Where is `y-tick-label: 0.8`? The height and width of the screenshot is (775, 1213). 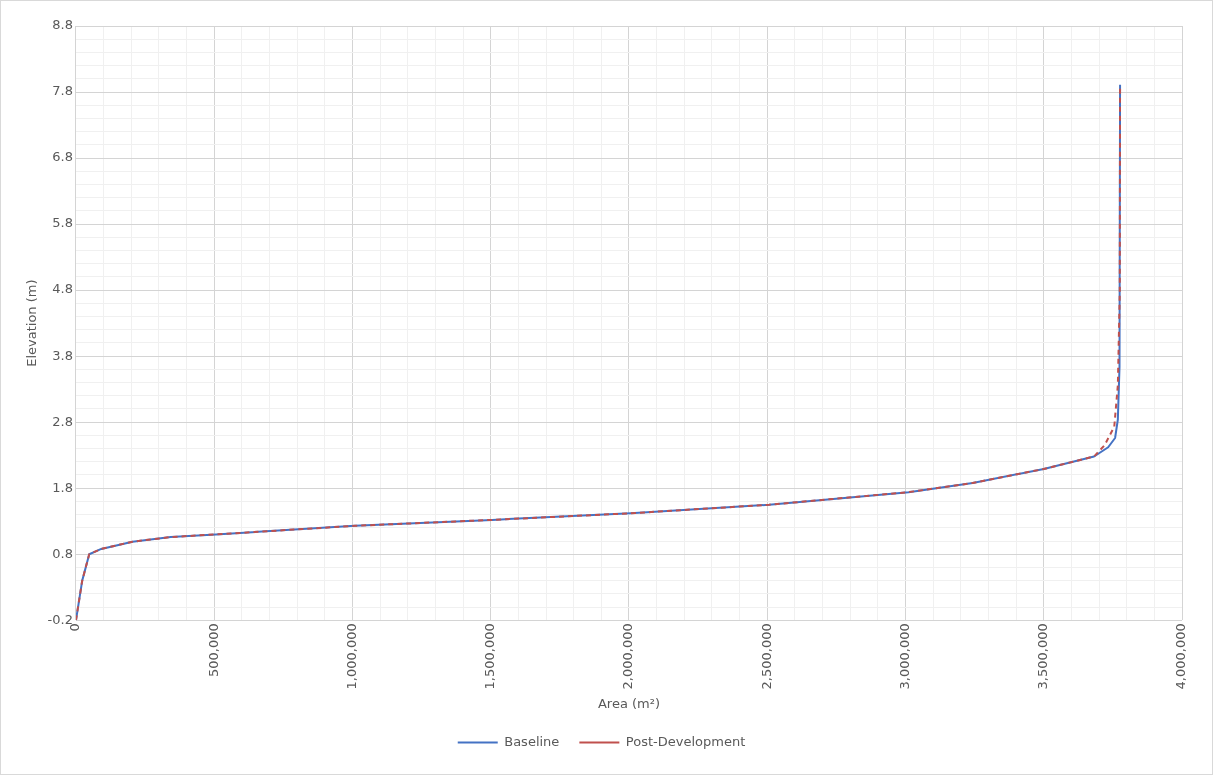 y-tick-label: 0.8 is located at coordinates (62, 553).